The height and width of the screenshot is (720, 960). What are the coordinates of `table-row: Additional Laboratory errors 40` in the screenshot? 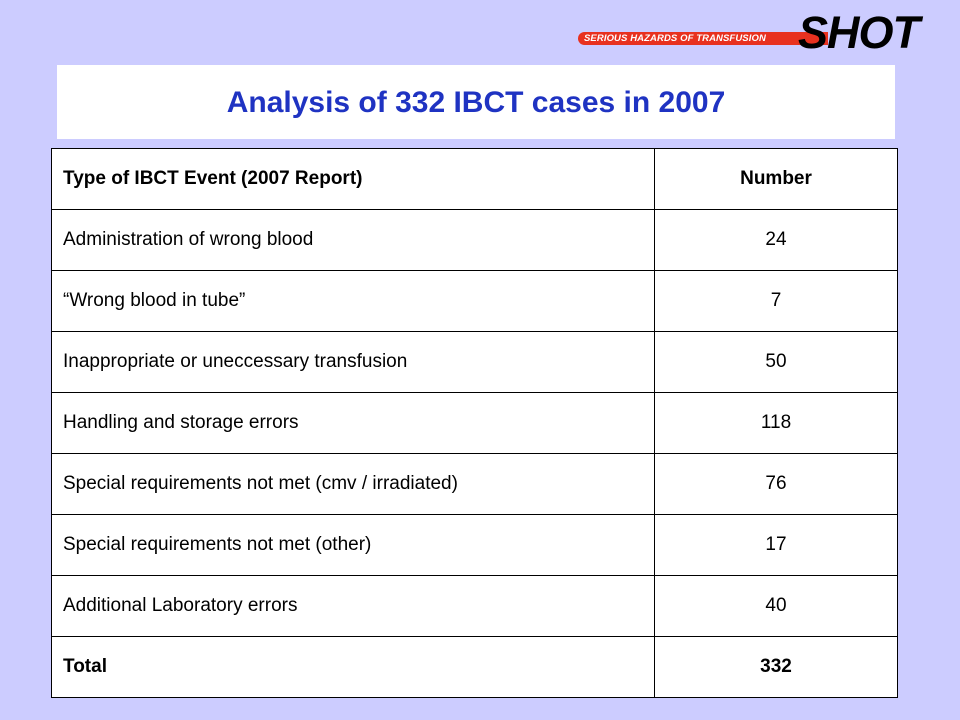 It's located at (474, 606).